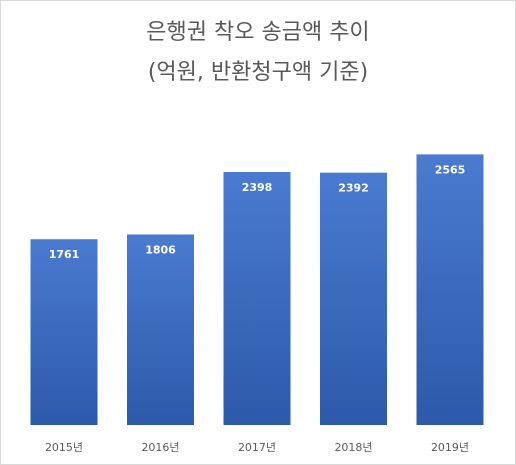 The width and height of the screenshot is (516, 465). What do you see at coordinates (258, 32) in the screenshot?
I see `chart-title: 은행권 착오 송금액 추이` at bounding box center [258, 32].